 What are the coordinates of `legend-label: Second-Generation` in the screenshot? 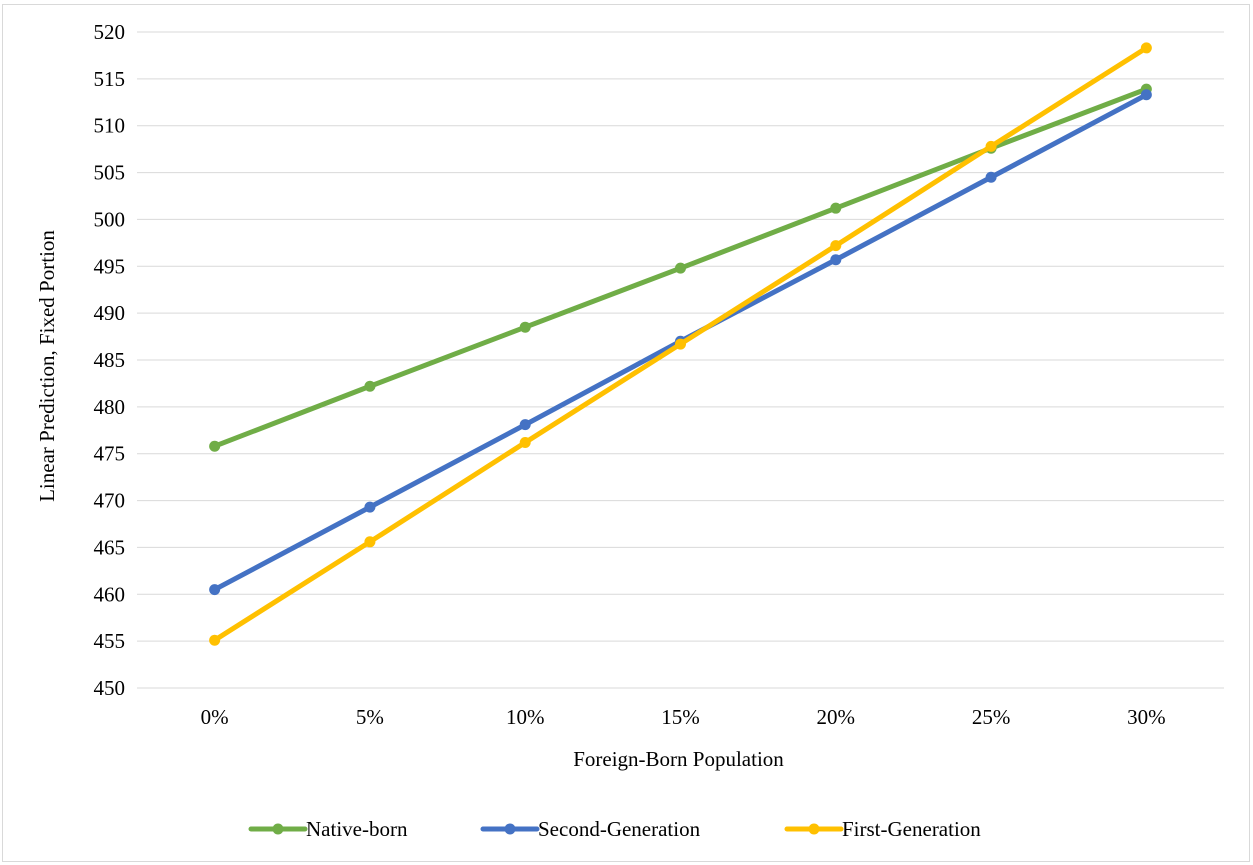 It's located at (619, 829).